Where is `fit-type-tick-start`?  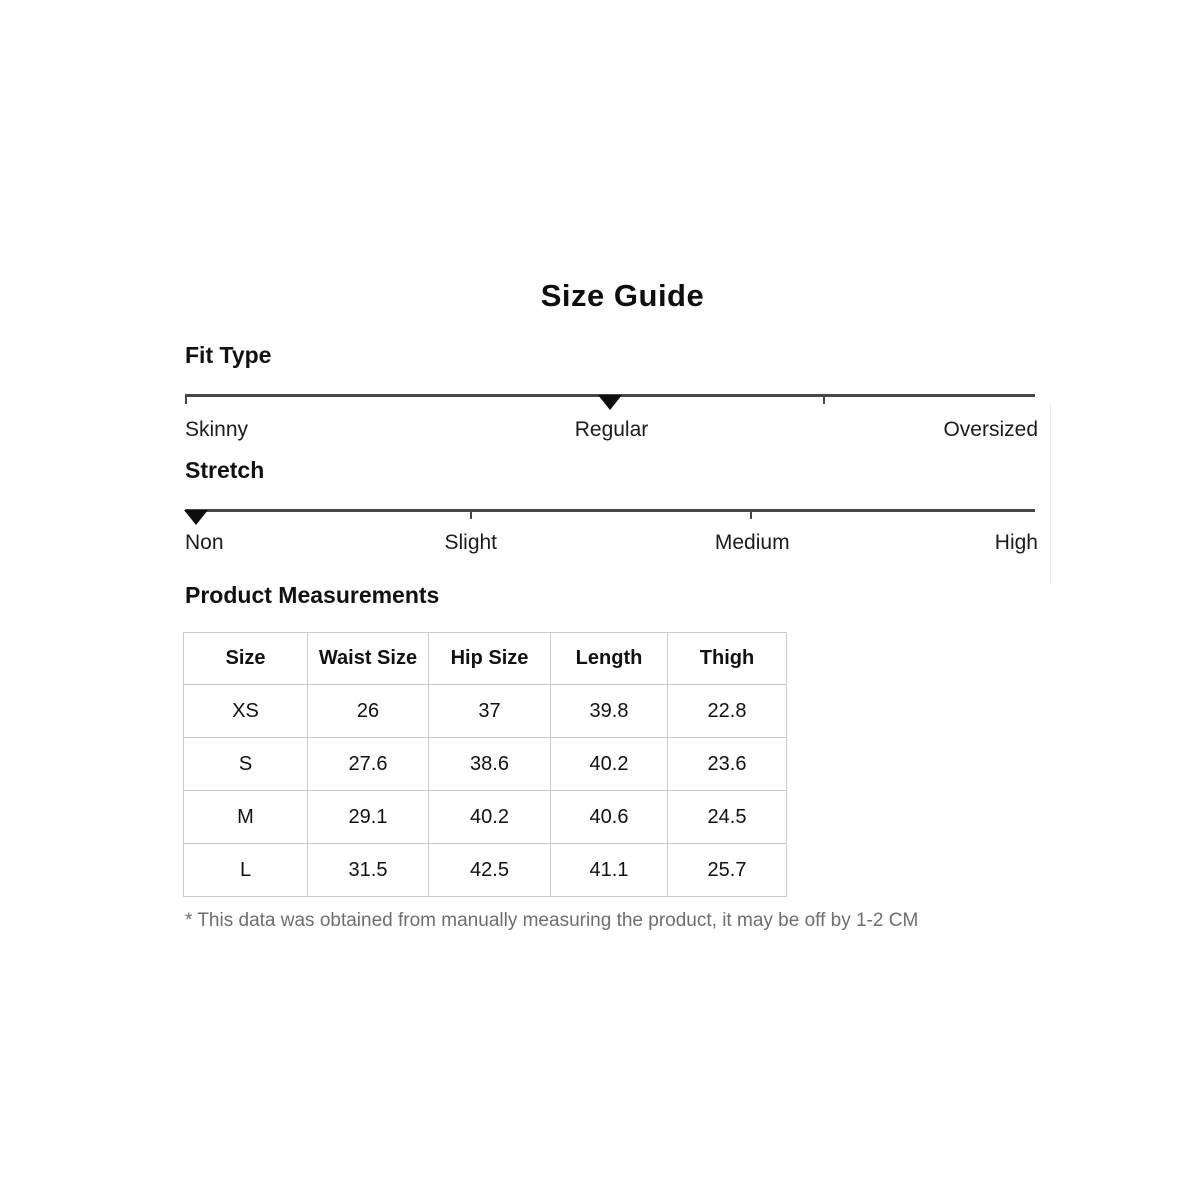 fit-type-tick-start is located at coordinates (186, 400).